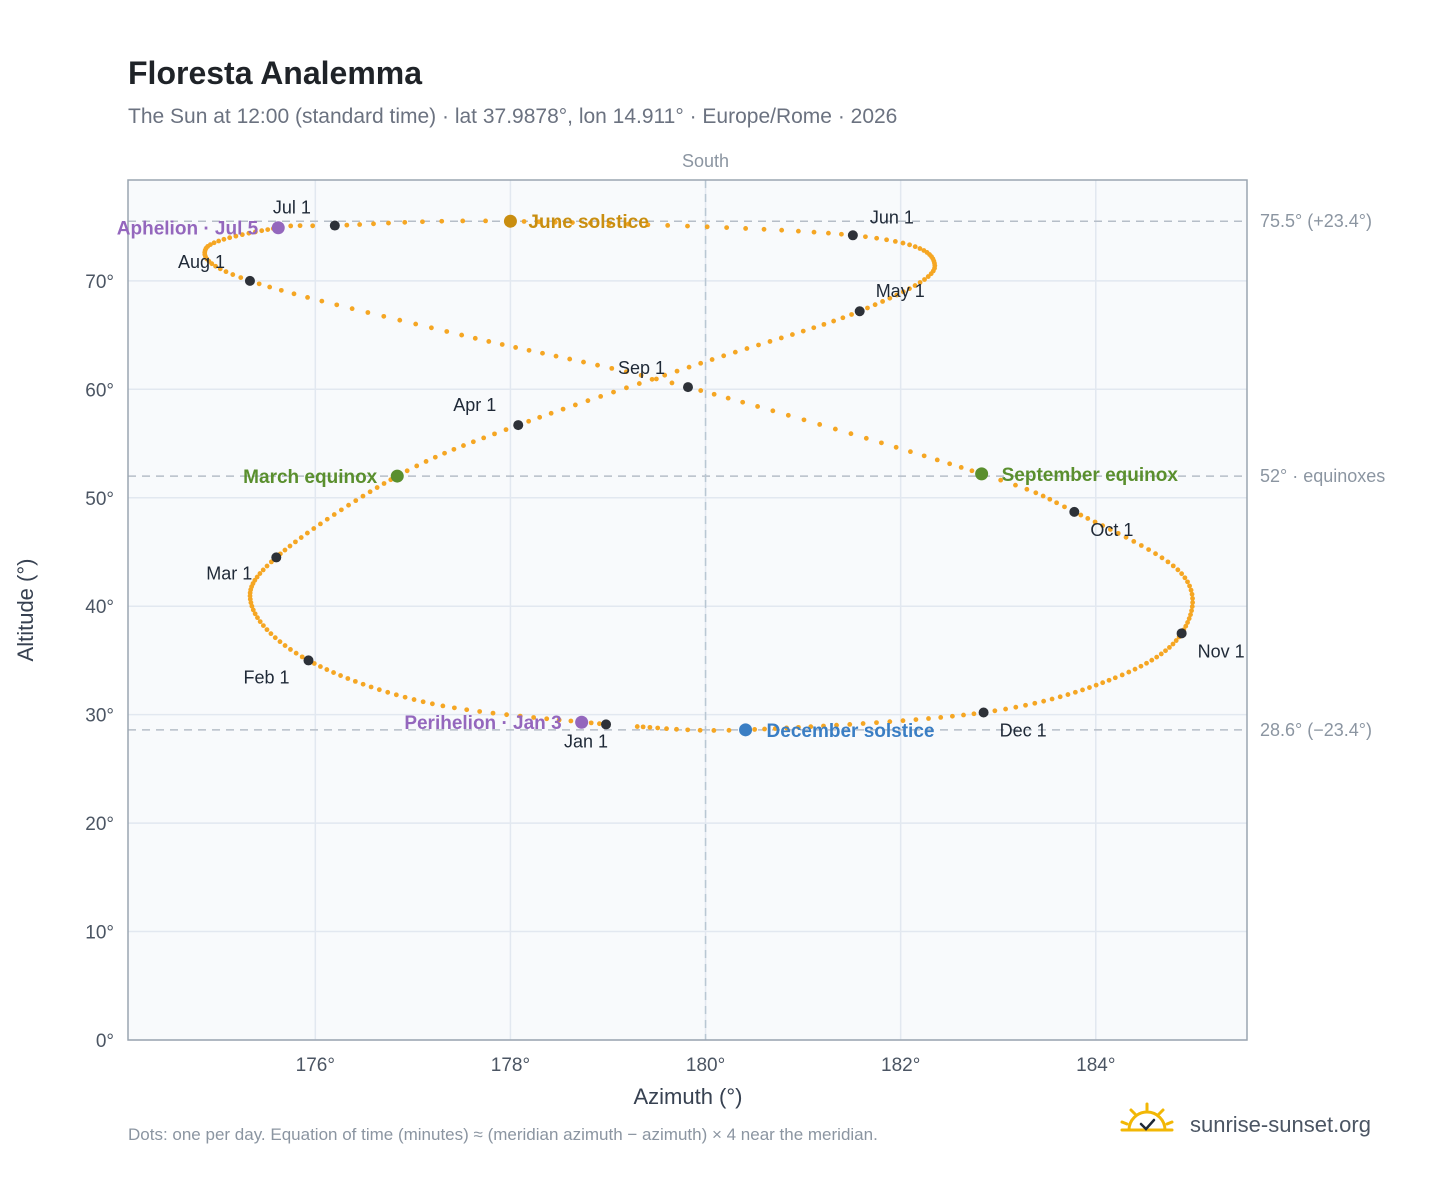 This screenshot has height=1188, width=1448. I want to click on x-tick-label: 180°, so click(705, 1065).